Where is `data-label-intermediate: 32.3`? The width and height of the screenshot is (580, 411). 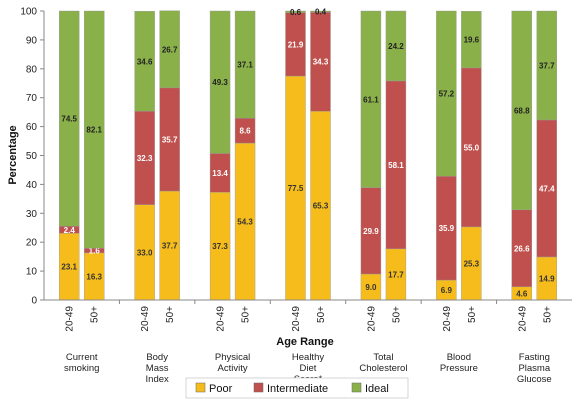 data-label-intermediate: 32.3 is located at coordinates (145, 158).